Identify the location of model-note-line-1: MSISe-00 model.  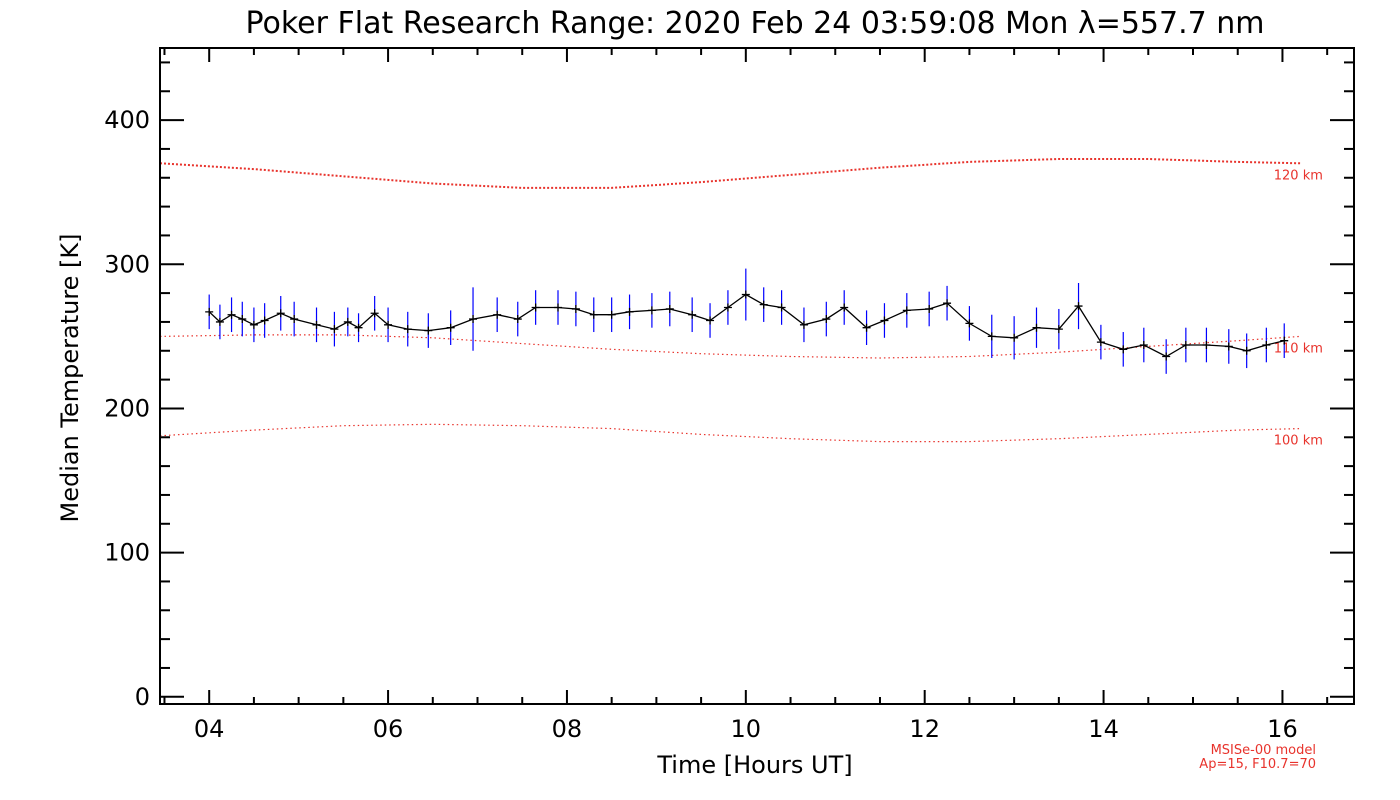
(1263, 750).